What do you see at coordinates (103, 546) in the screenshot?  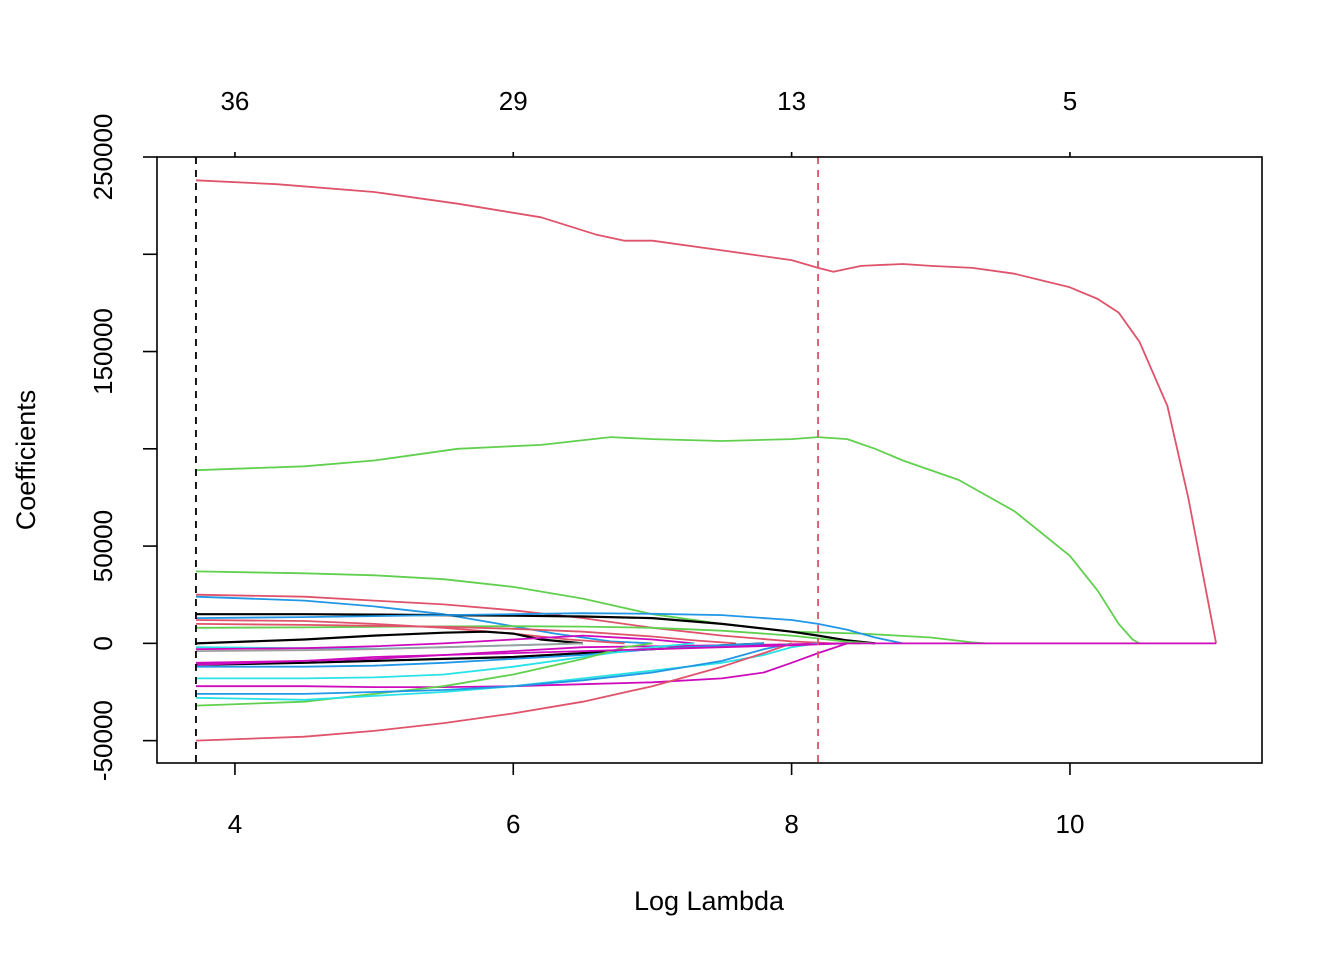 I see `y-tick-label: 50000` at bounding box center [103, 546].